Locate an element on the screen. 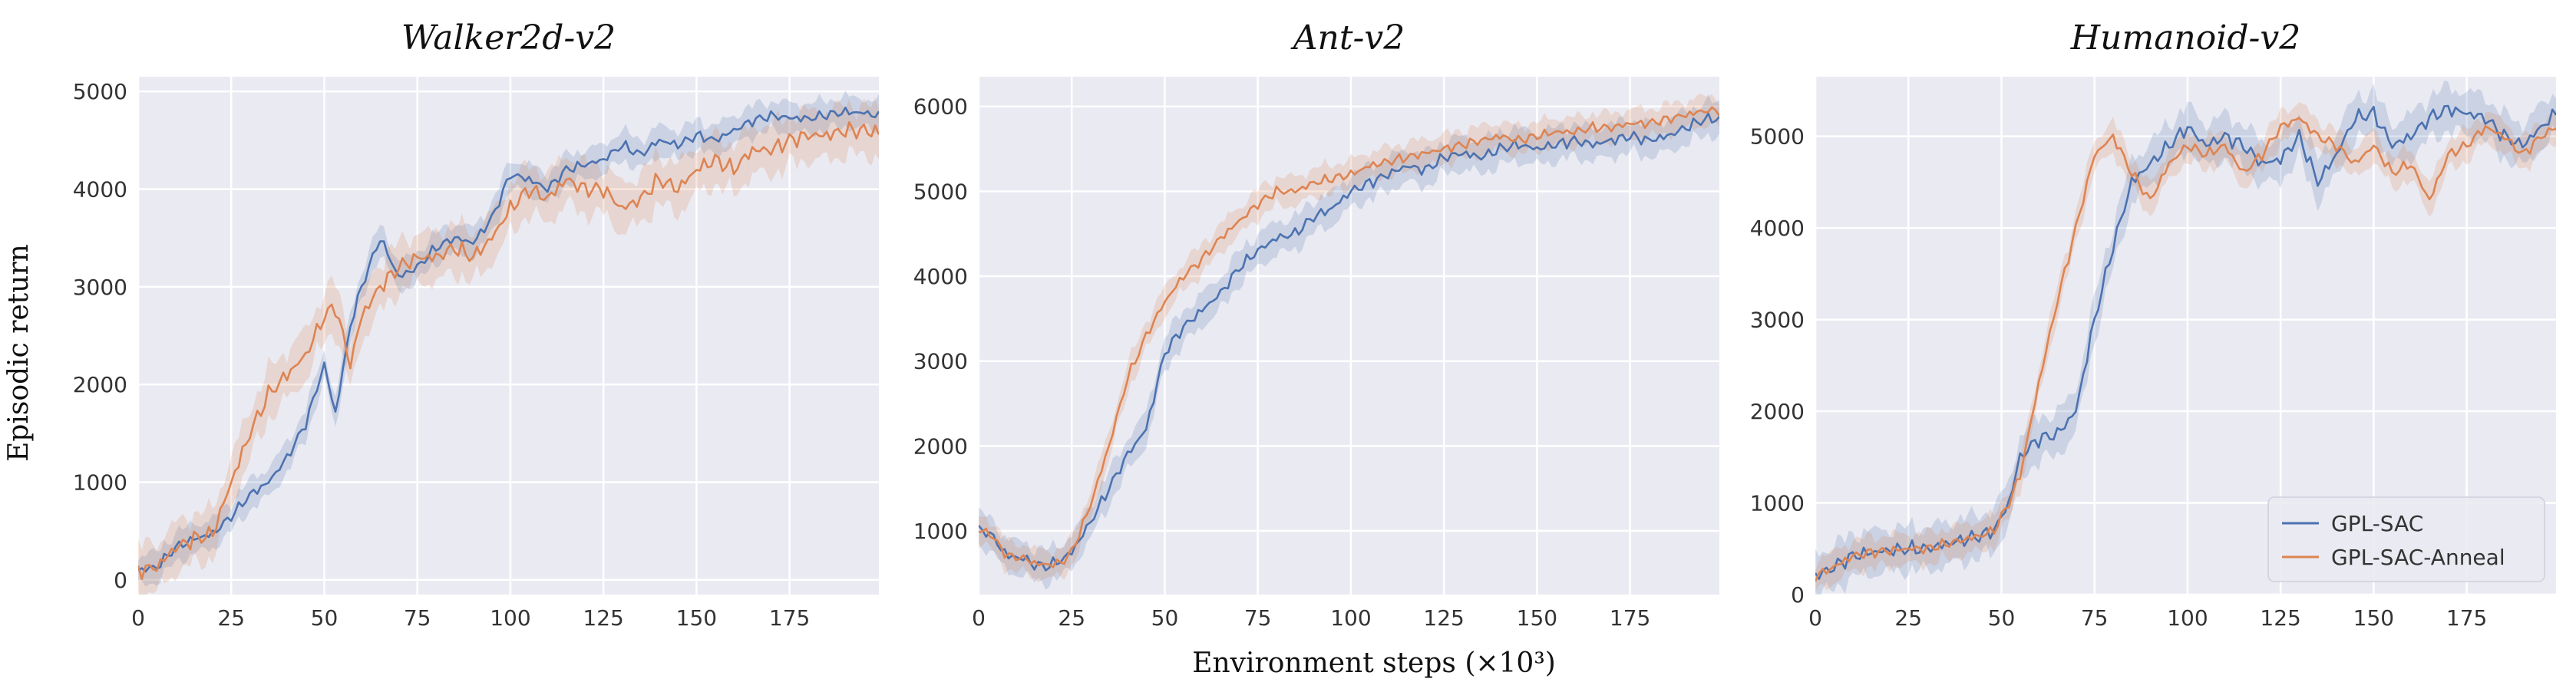 Image resolution: width=2576 pixels, height=692 pixels. panel-title: Walker2d-v2 is located at coordinates (508, 38).